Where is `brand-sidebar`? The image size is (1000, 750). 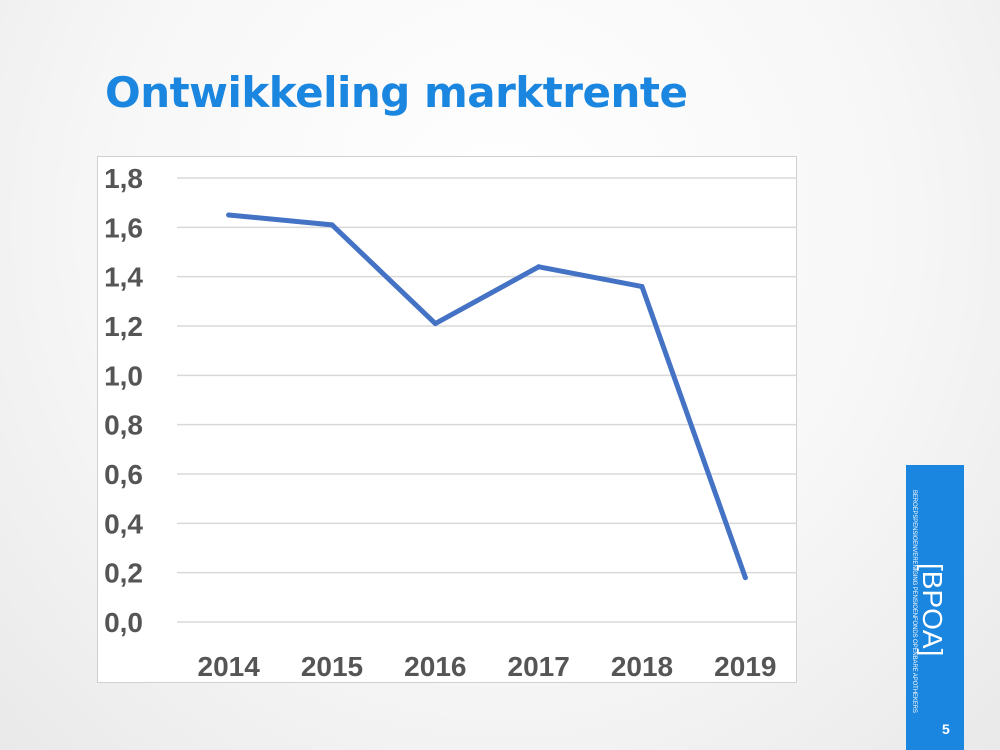
brand-sidebar is located at coordinates (935, 607).